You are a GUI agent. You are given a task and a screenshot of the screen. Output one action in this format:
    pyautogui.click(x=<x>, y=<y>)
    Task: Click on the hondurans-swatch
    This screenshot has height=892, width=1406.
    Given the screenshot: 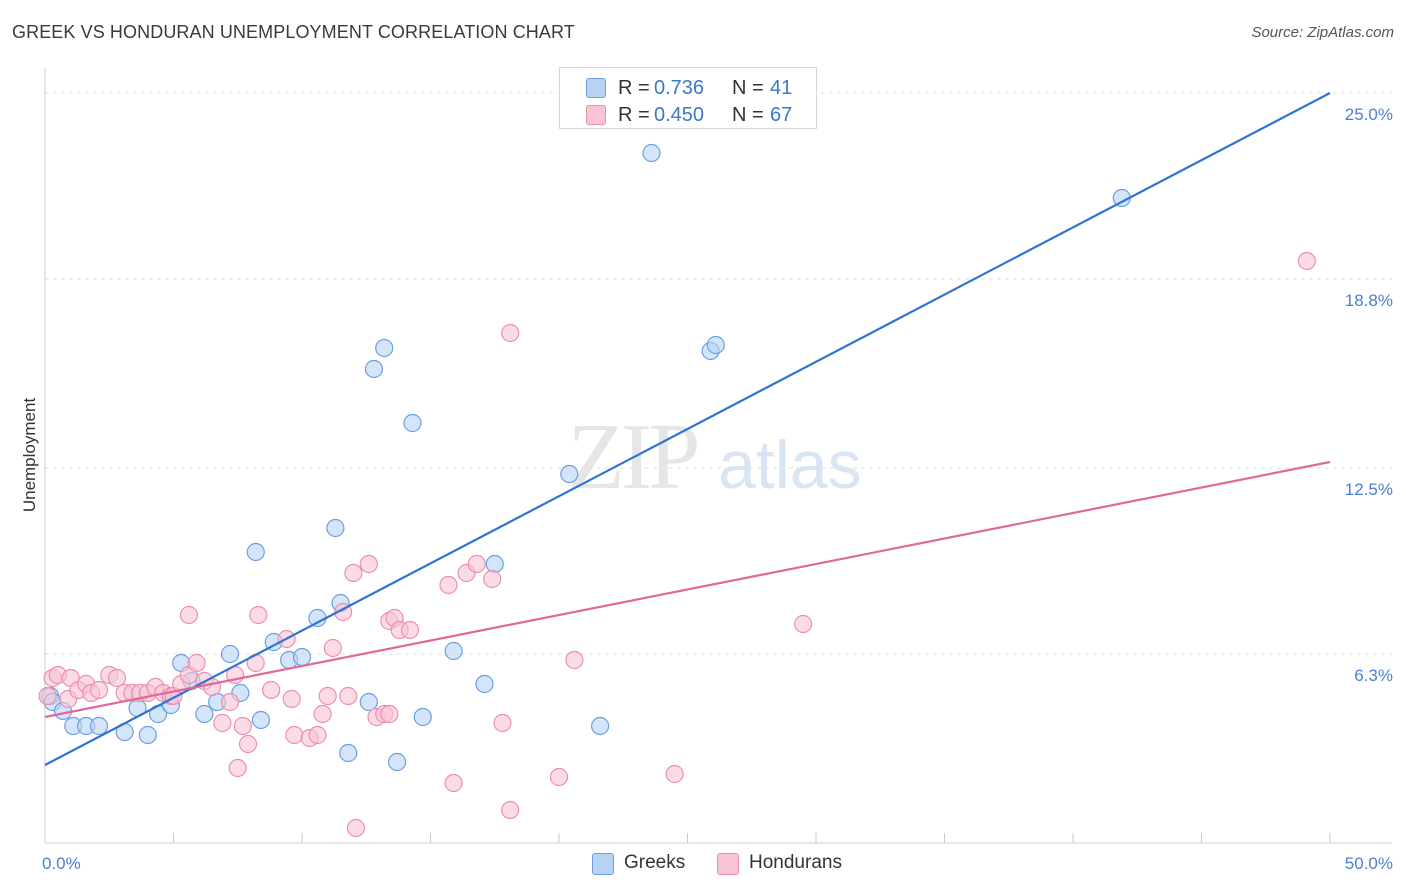 What is the action you would take?
    pyautogui.click(x=728, y=864)
    